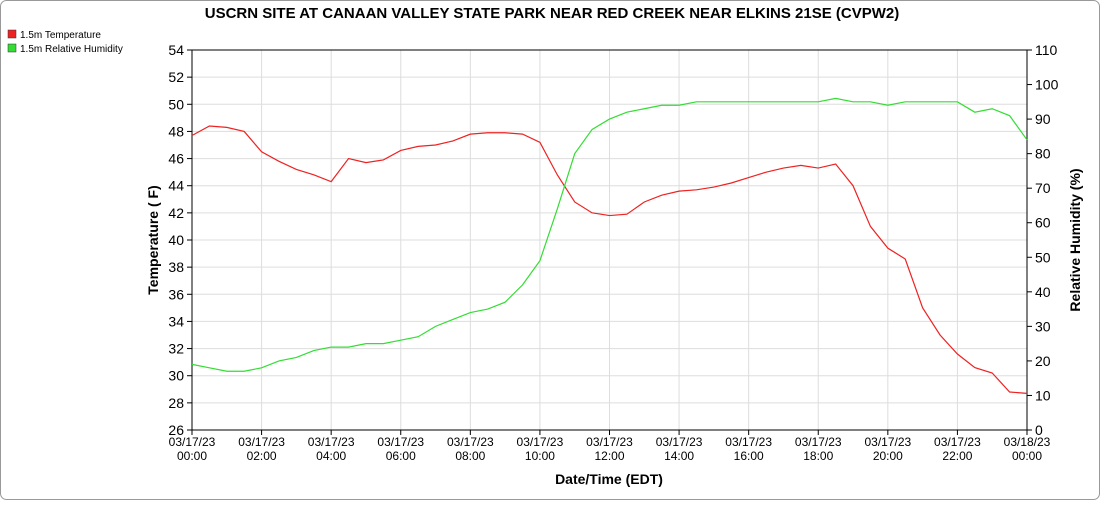  I want to click on legend-label: 1.5m Relative Humidity, so click(71, 49).